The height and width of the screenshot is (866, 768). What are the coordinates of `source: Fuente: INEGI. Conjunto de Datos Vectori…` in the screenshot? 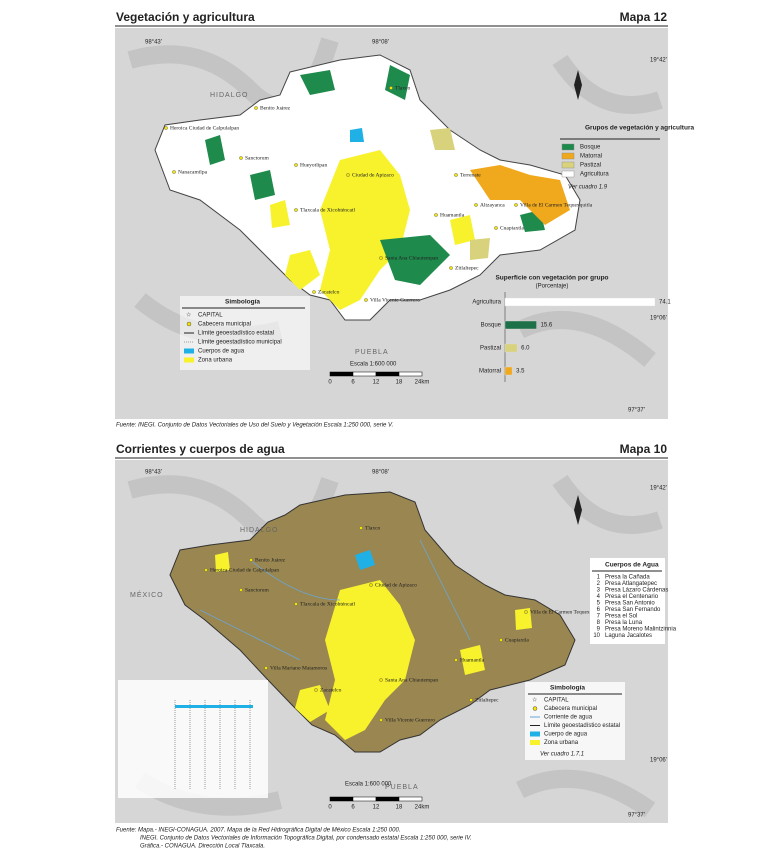 It's located at (254, 426).